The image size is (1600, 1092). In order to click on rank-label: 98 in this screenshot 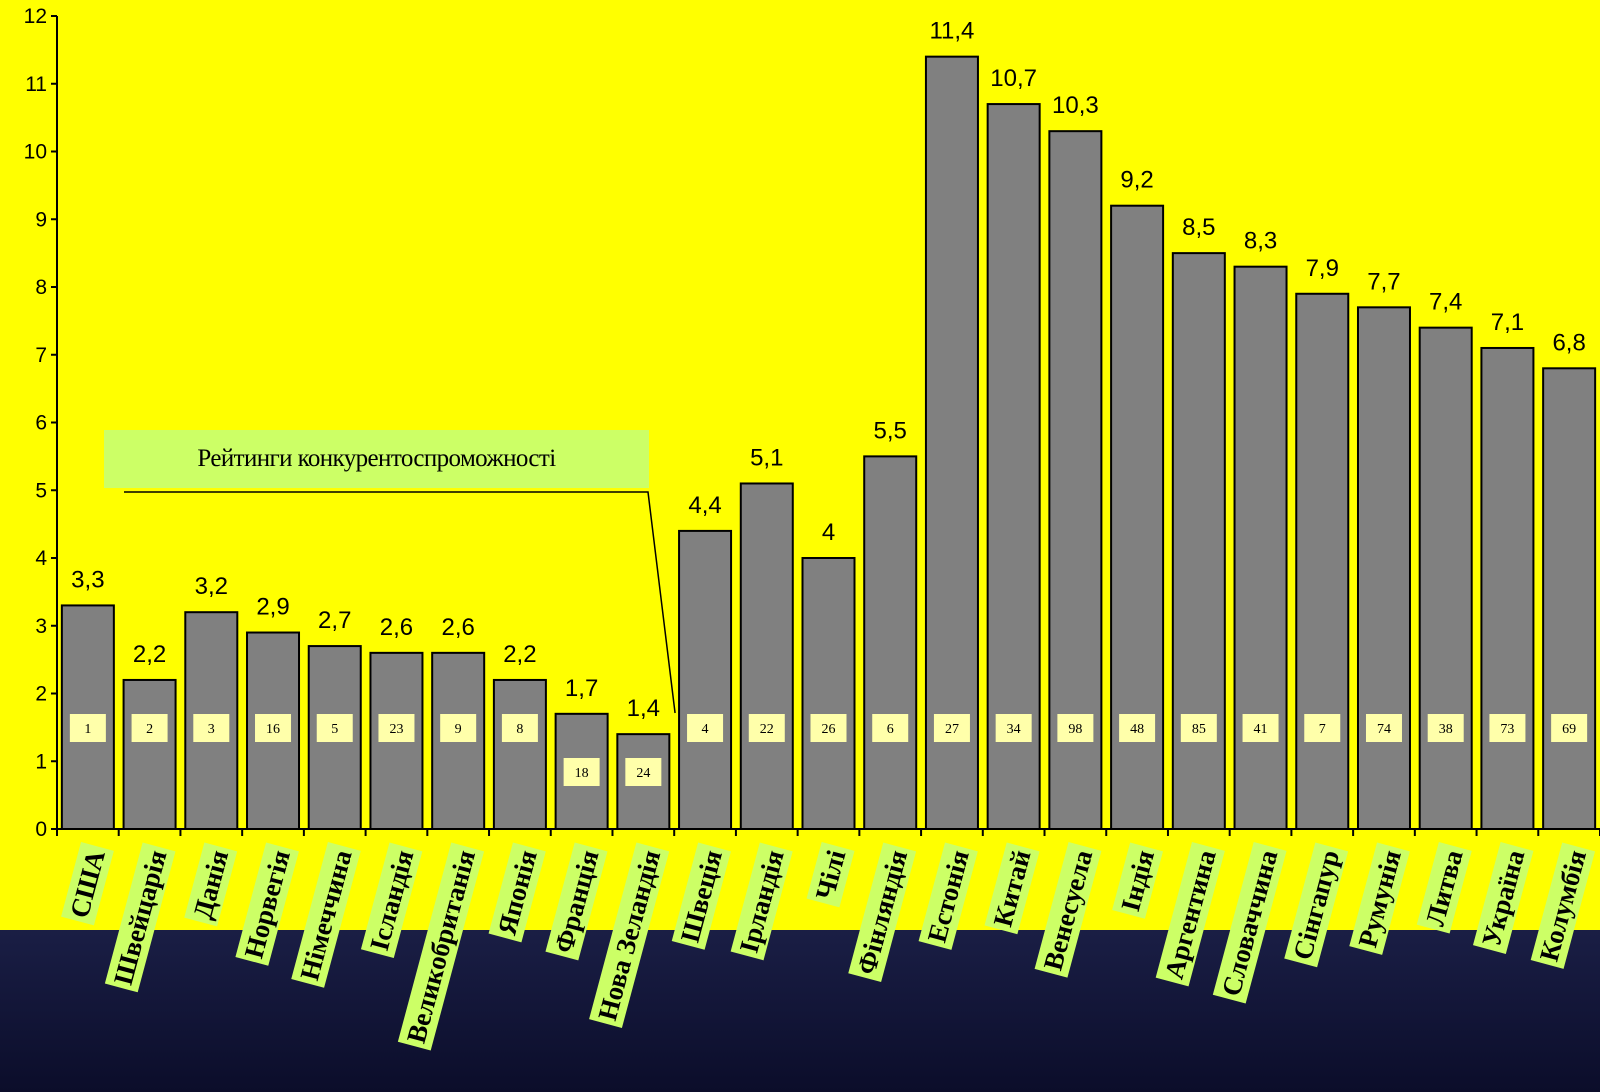, I will do `click(1075, 729)`.